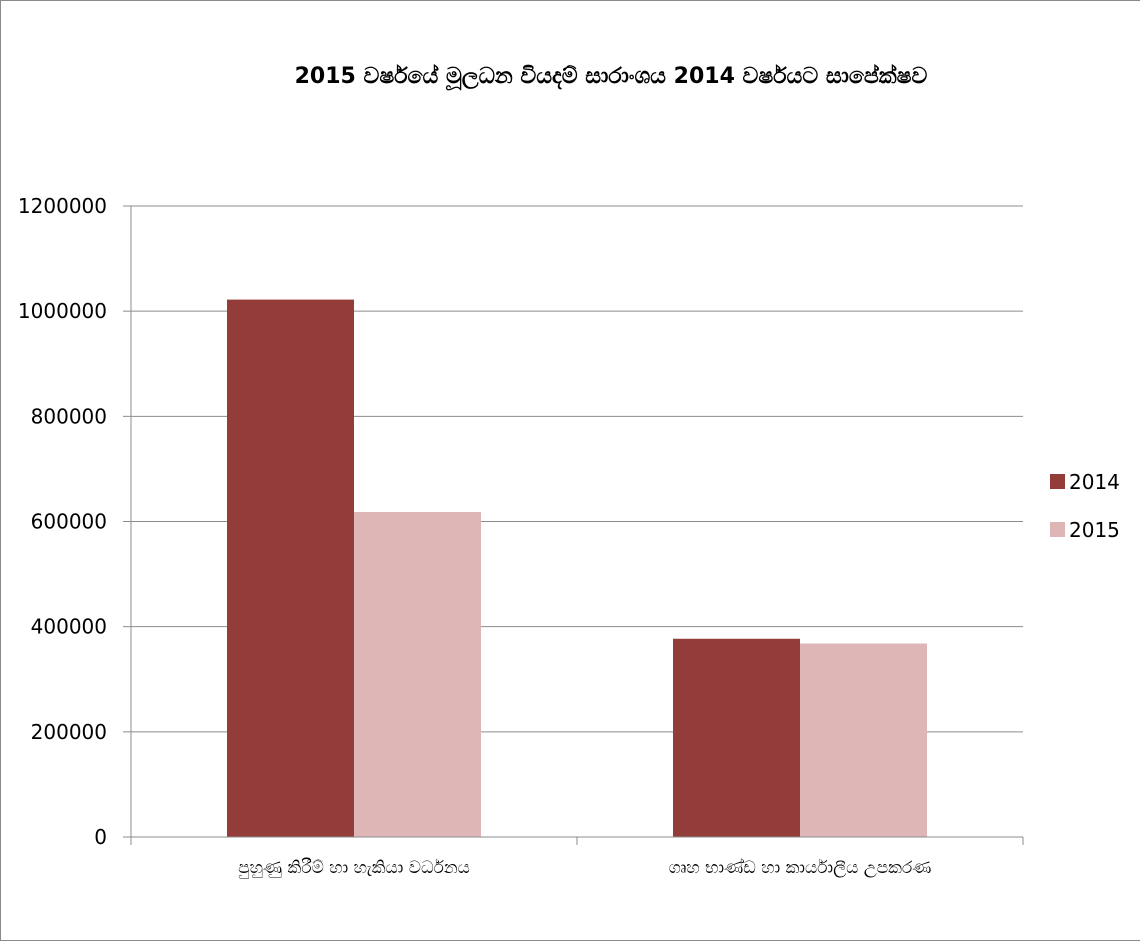  Describe the element at coordinates (100, 837) in the screenshot. I see `y-tick-label: 0` at that location.